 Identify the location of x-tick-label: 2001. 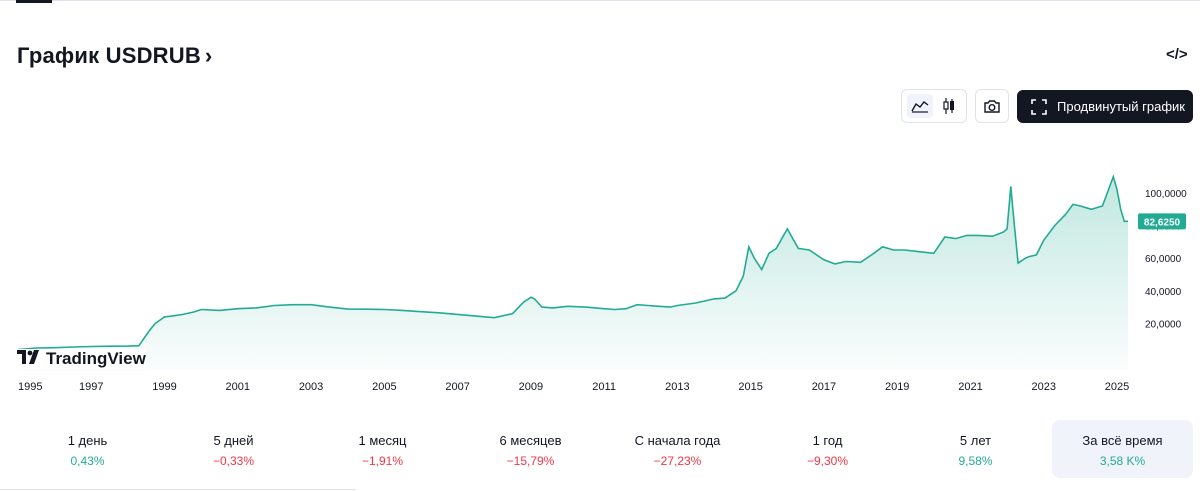
(238, 387).